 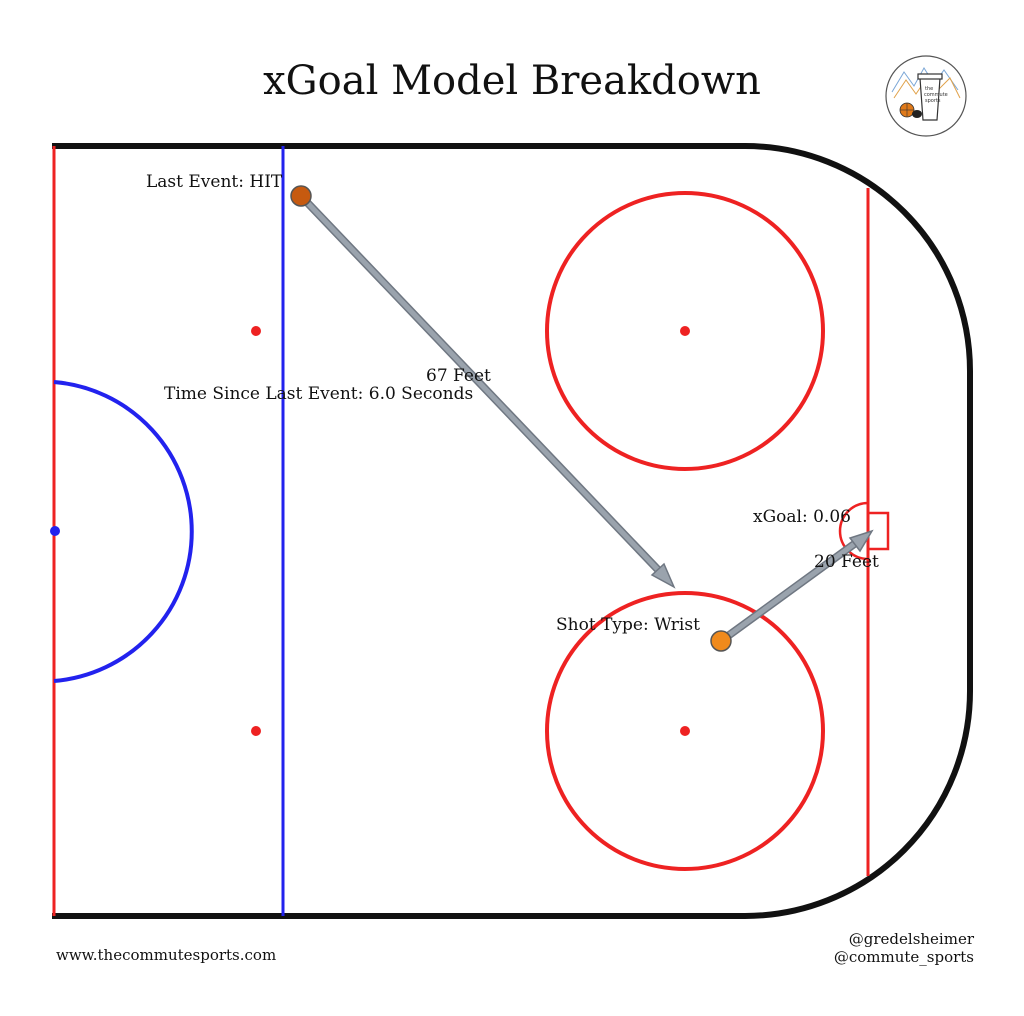 I want to click on handle-commute-sports: @commute_sports, so click(x=903, y=957).